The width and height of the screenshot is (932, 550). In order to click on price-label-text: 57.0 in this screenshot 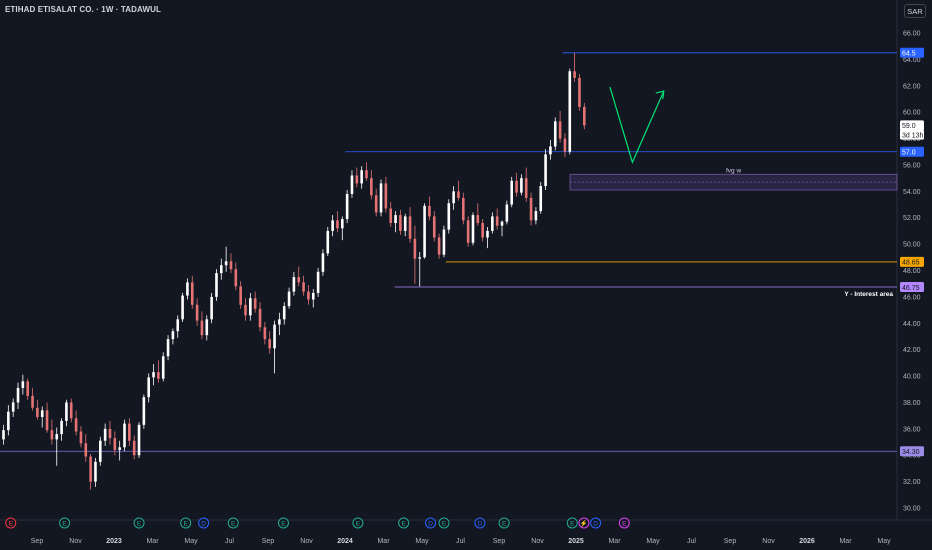, I will do `click(909, 153)`.